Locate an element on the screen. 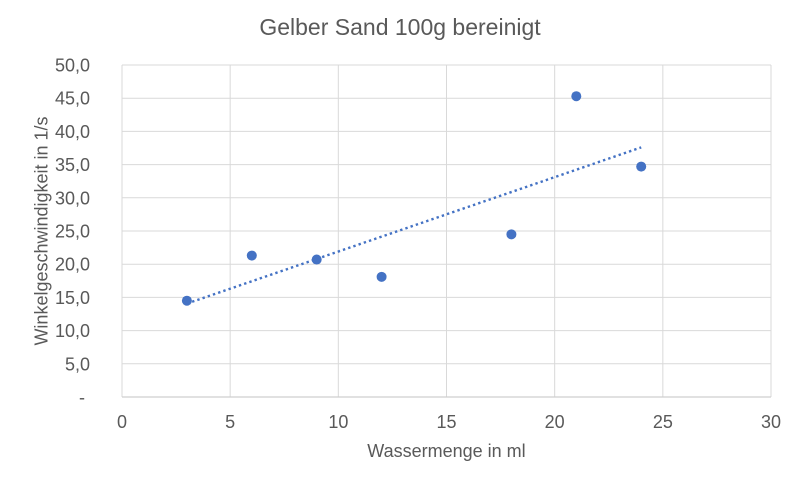 The width and height of the screenshot is (800, 485). x-tick-label: 0 is located at coordinates (122, 422).